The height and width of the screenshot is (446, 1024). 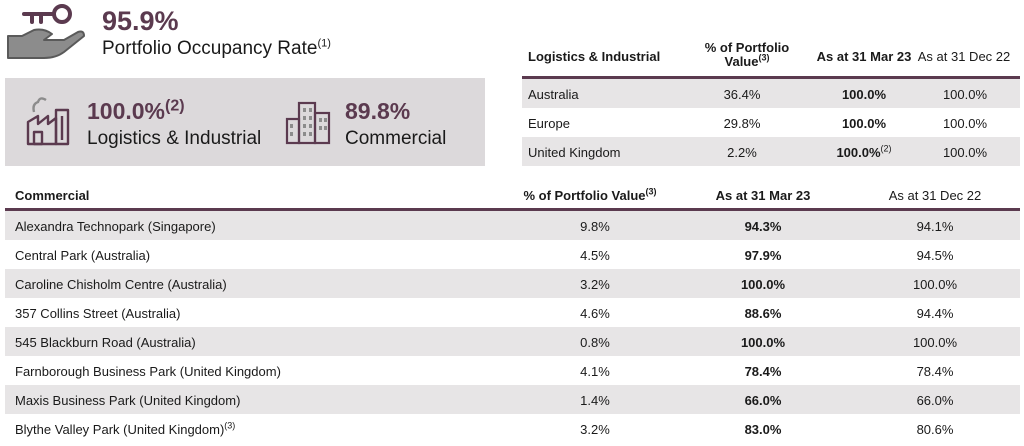 What do you see at coordinates (763, 255) in the screenshot?
I see `com-row-current: 97.9%` at bounding box center [763, 255].